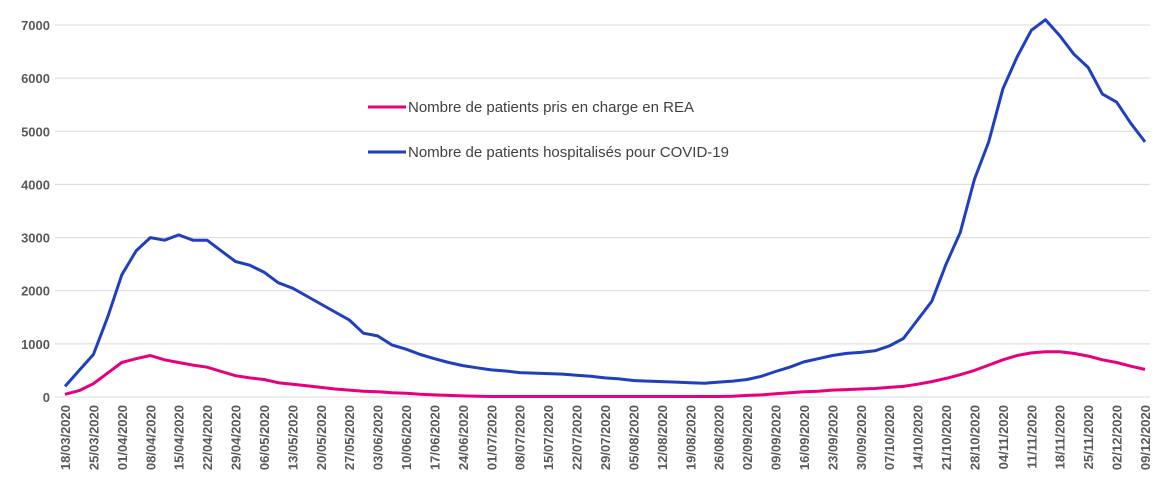  Describe the element at coordinates (65, 437) in the screenshot. I see `x-tick-label: 18/03/2020` at that location.